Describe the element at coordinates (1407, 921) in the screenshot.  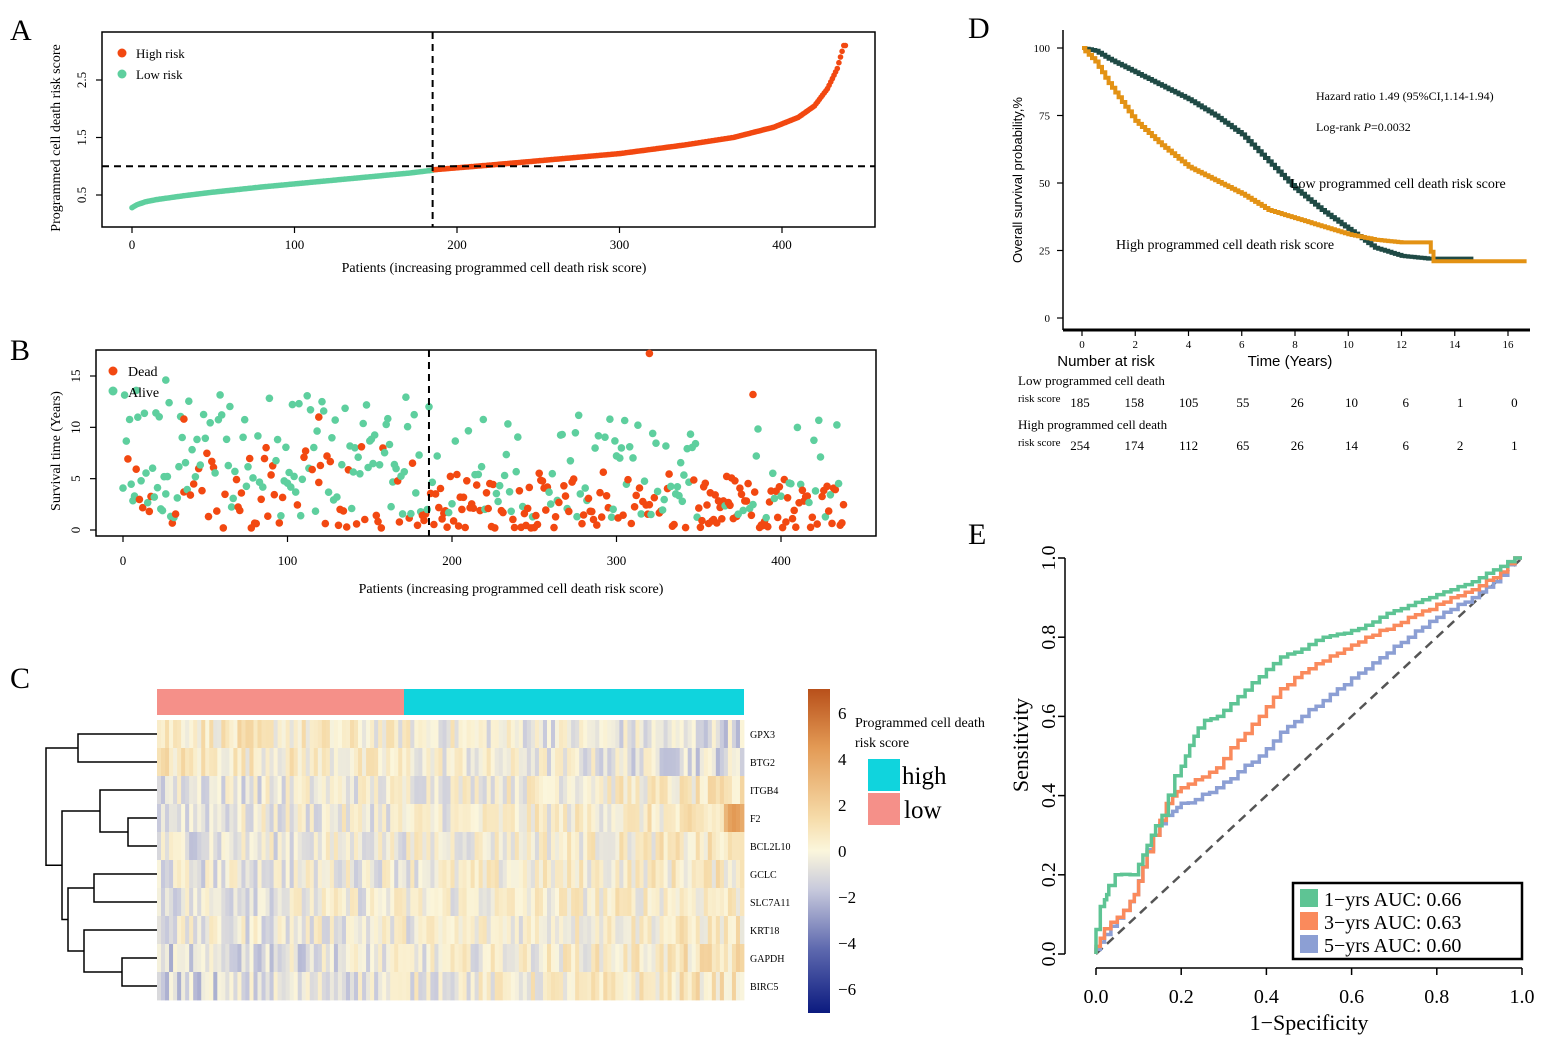
I see `roc-legend-box` at that location.